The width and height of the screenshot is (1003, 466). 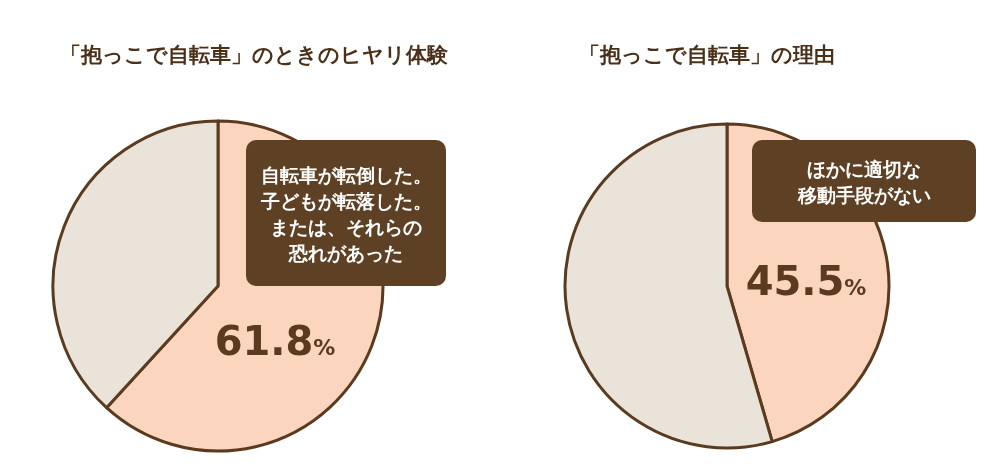 What do you see at coordinates (707, 55) in the screenshot?
I see `title: 「抱っこで自転車」の理由` at bounding box center [707, 55].